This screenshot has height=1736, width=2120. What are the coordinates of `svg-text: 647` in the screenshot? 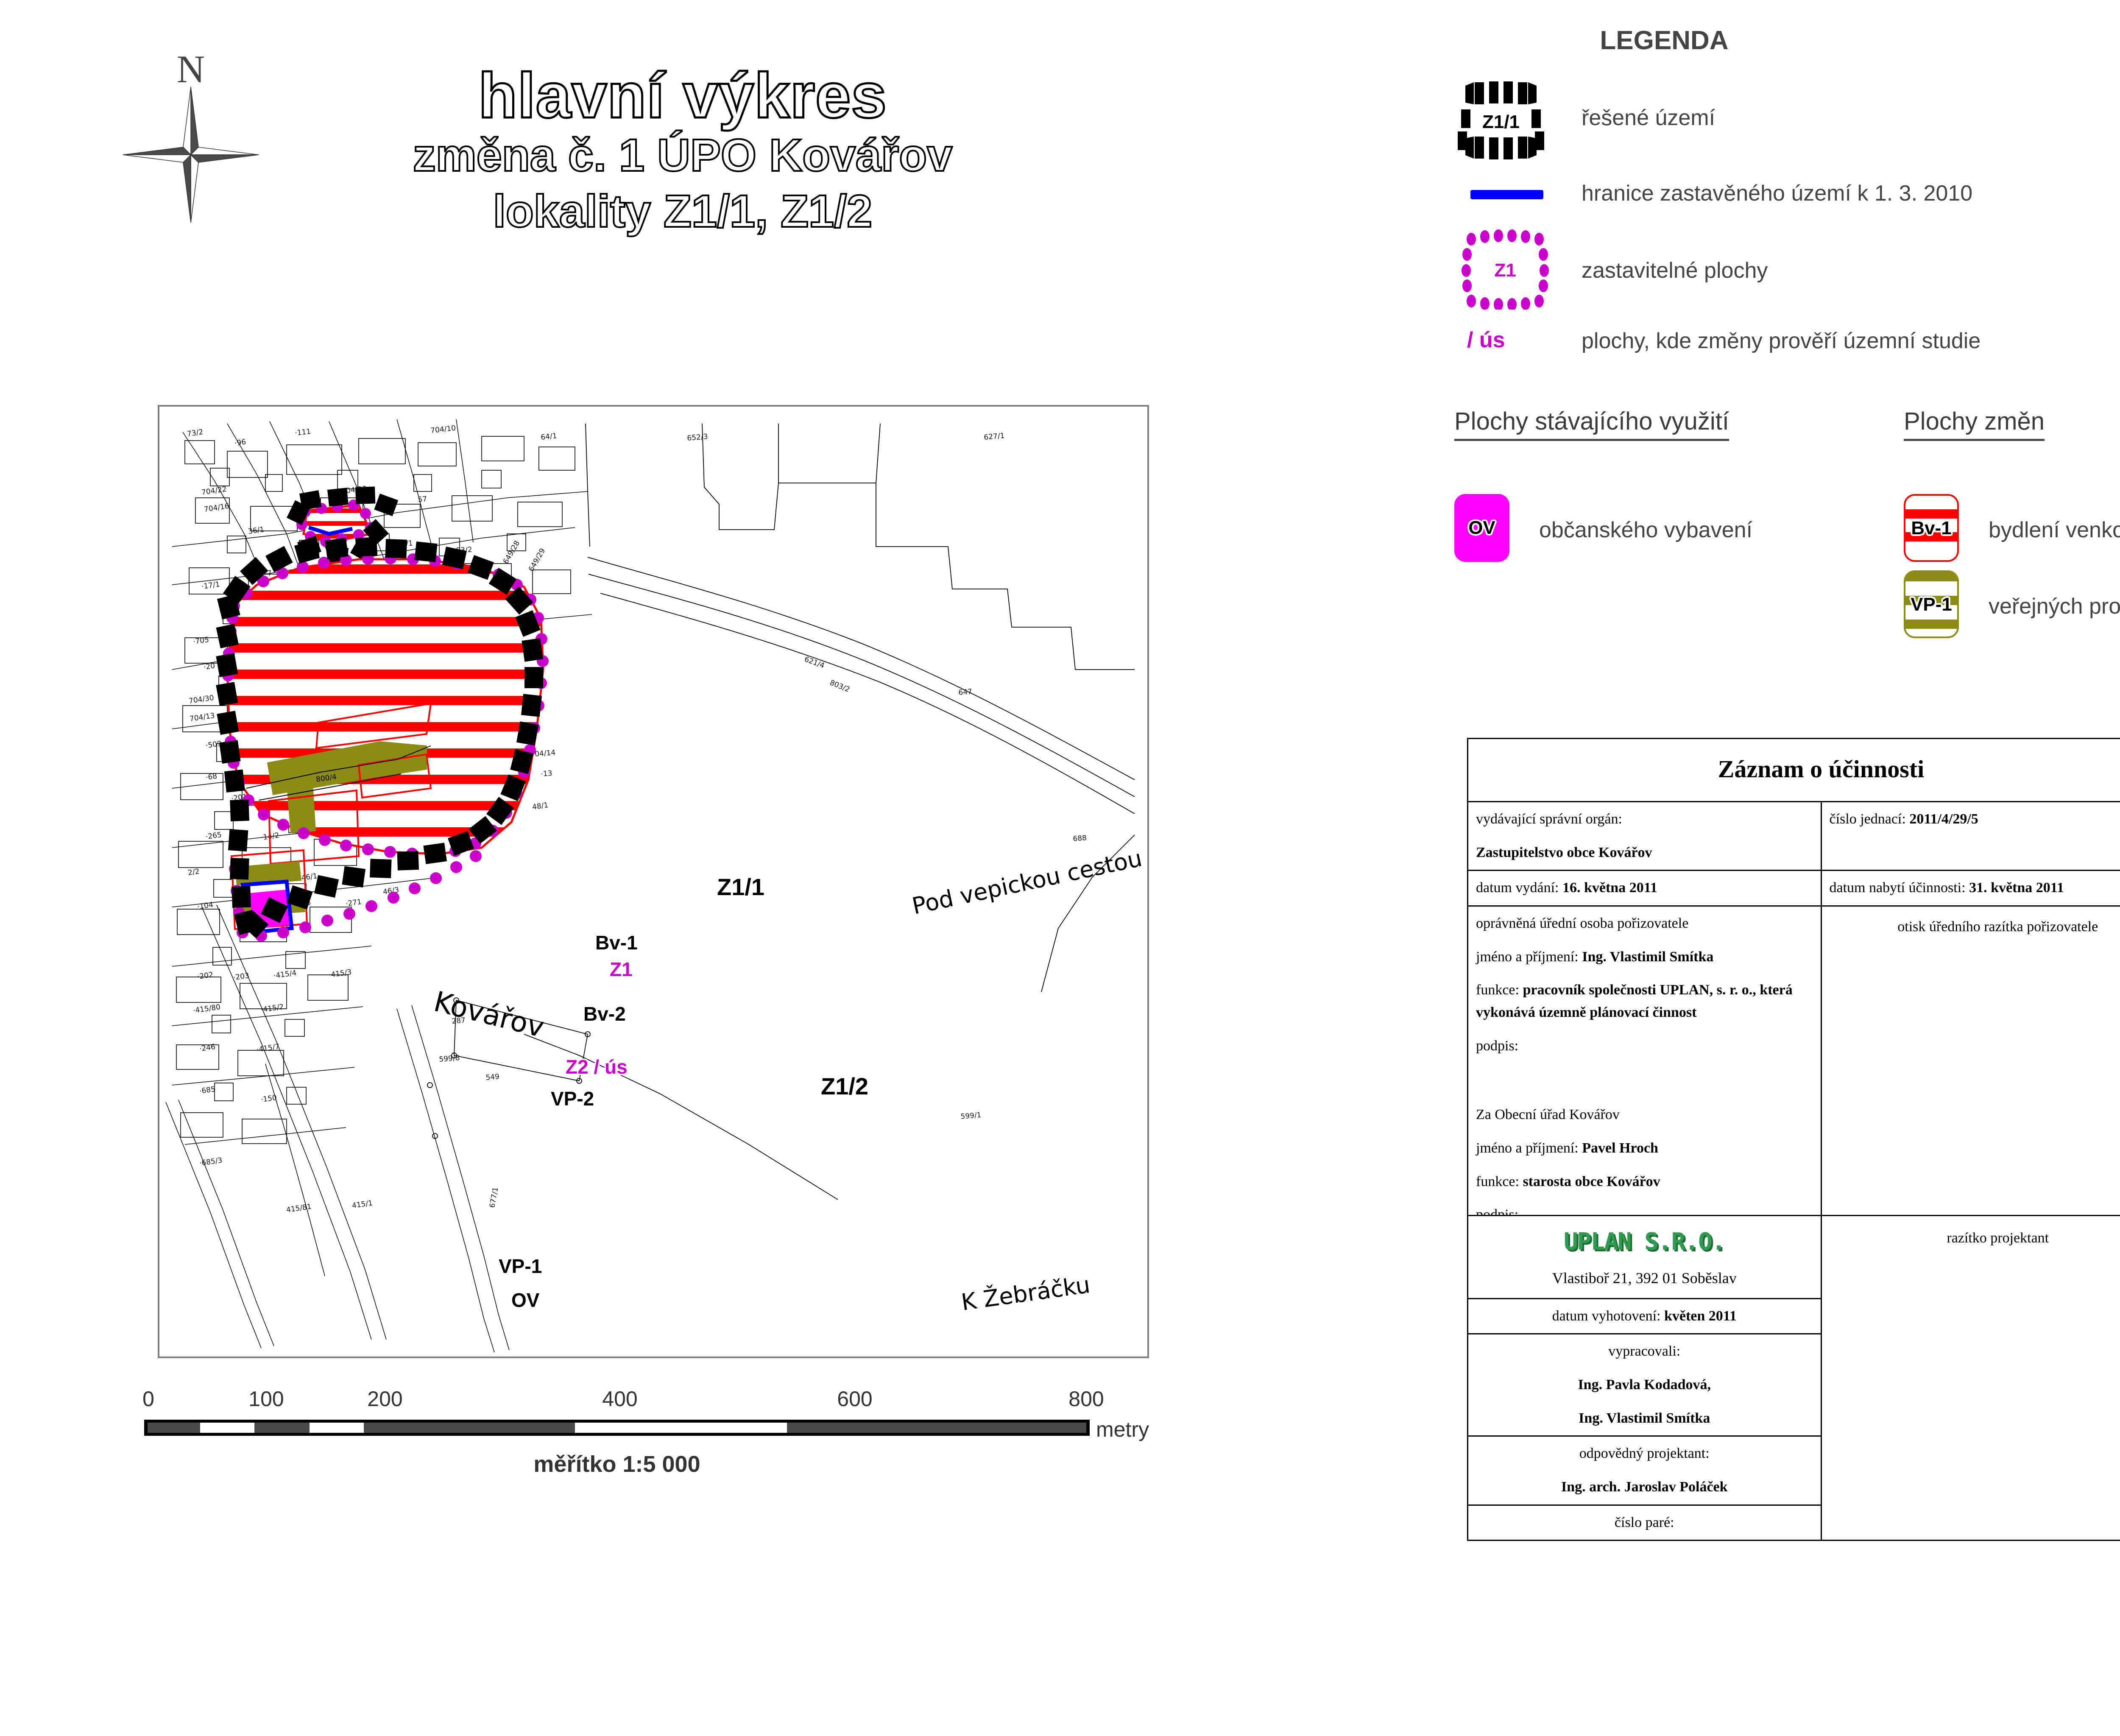 It's located at (966, 692).